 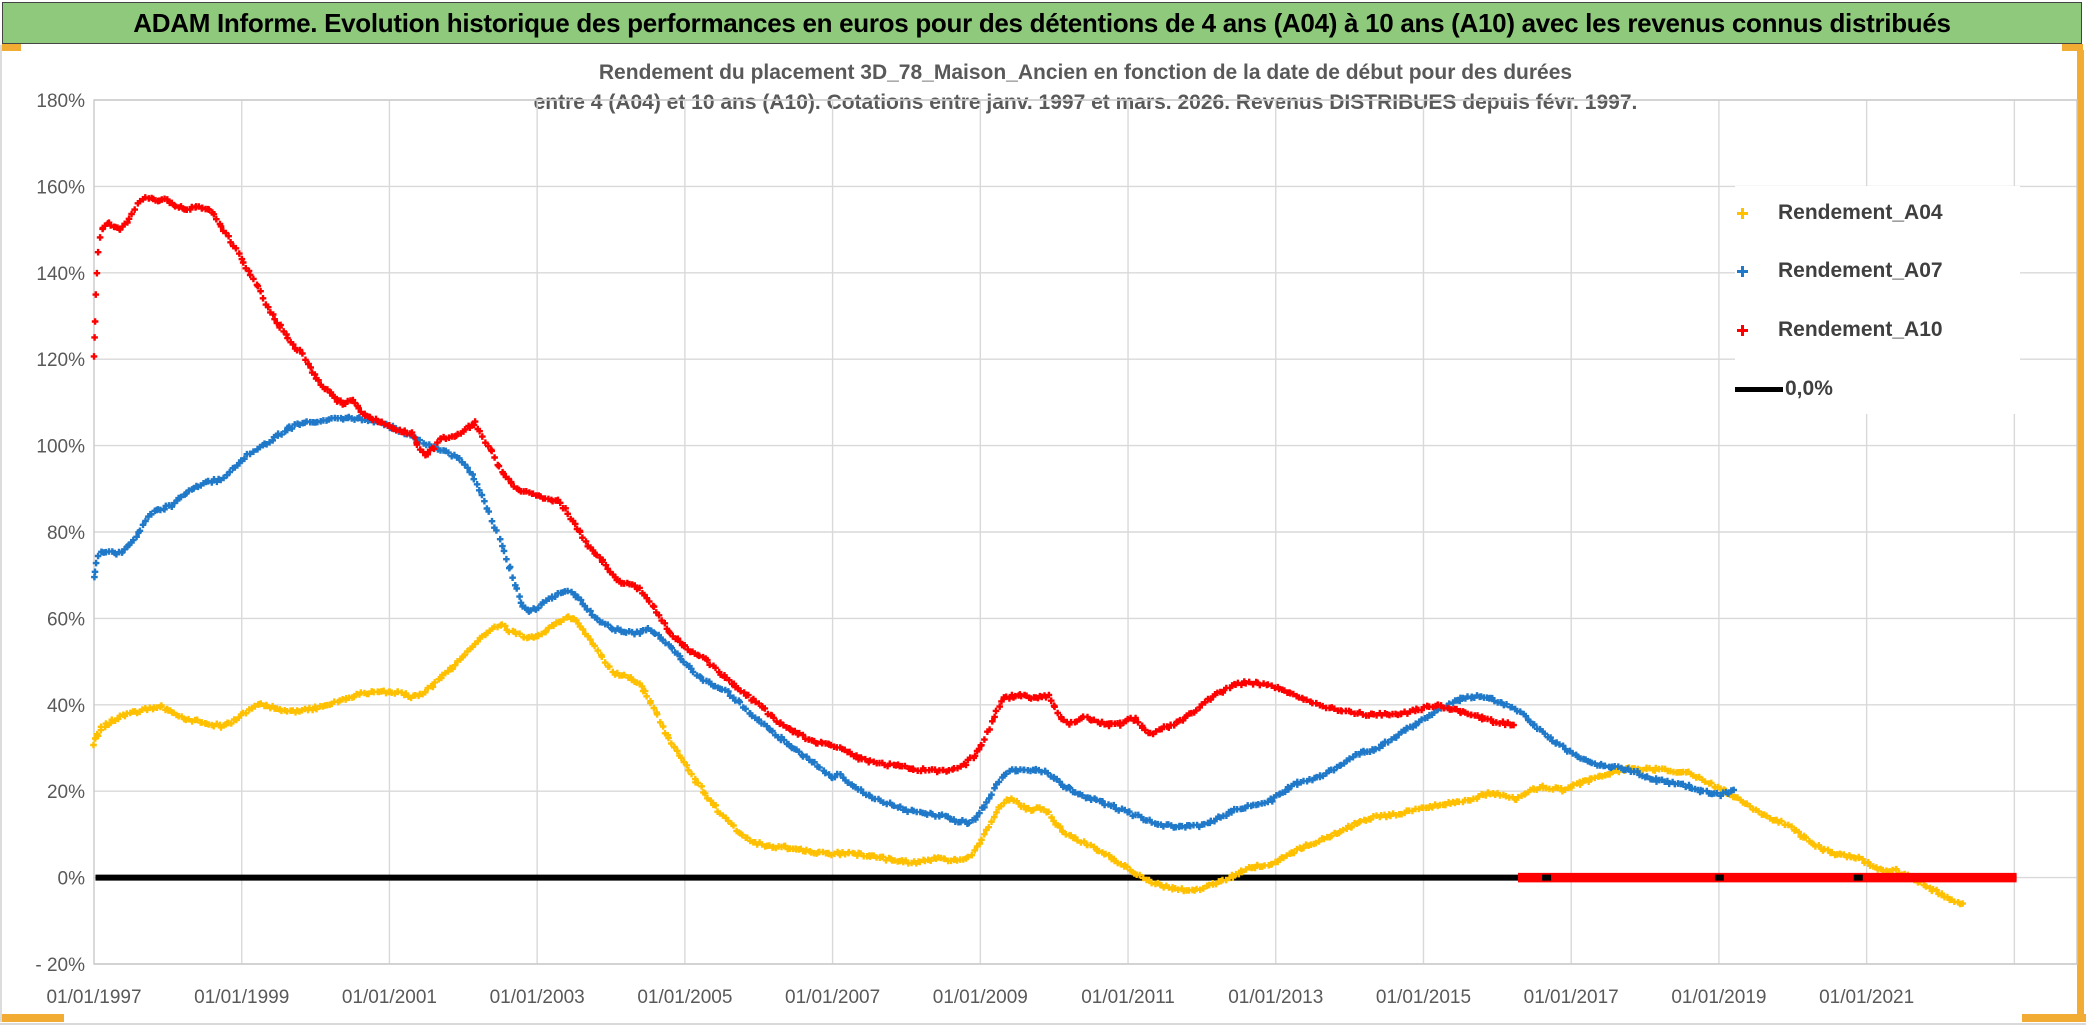 What do you see at coordinates (2080, 532) in the screenshot?
I see `frame-accent-right-strip` at bounding box center [2080, 532].